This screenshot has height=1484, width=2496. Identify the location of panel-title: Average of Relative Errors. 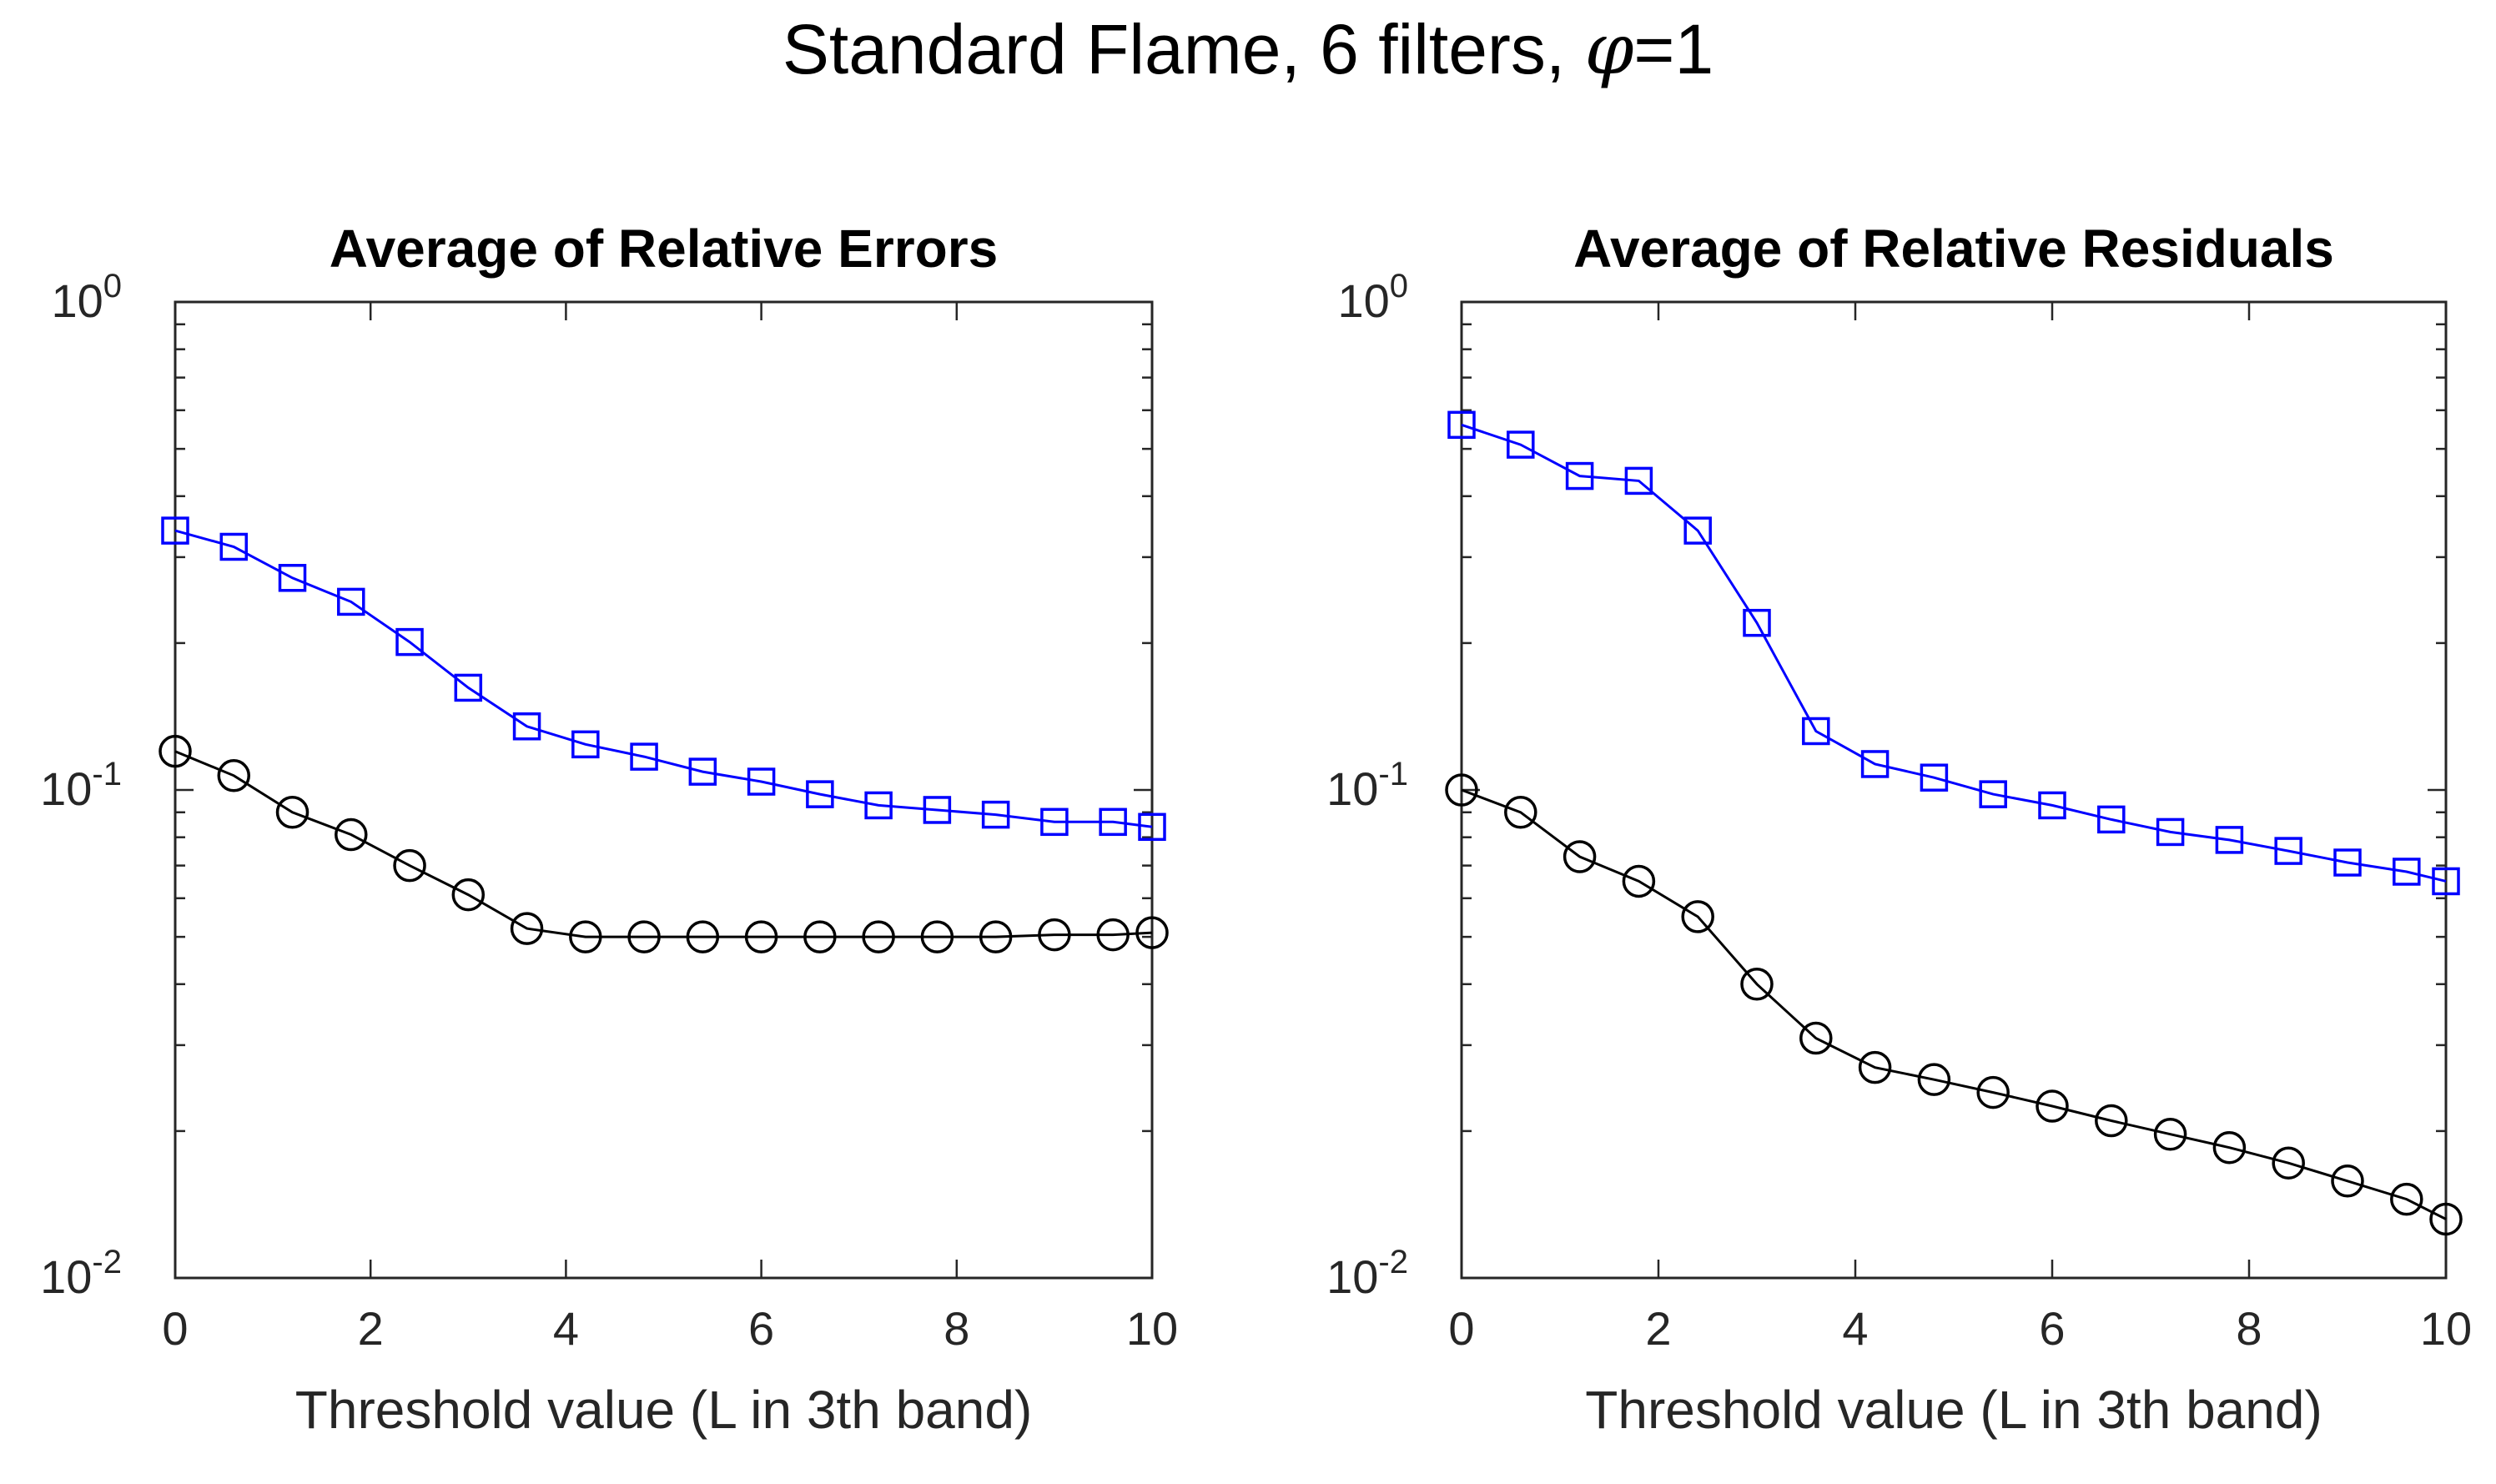
(664, 249).